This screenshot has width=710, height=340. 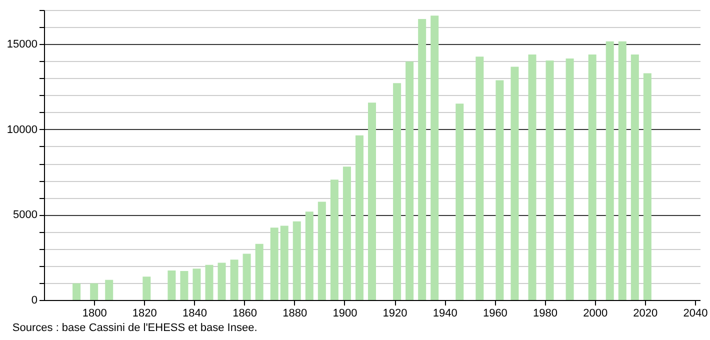 I want to click on x-tick-label: 1920, so click(x=395, y=314).